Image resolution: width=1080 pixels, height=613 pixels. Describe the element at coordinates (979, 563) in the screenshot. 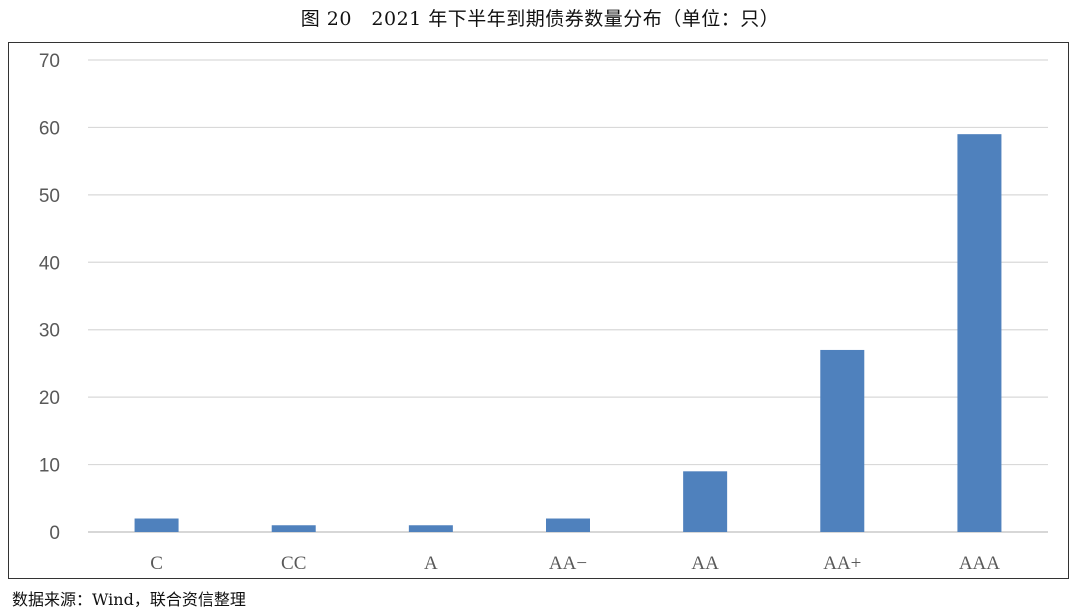

I see `x-tick-label: AAA` at that location.